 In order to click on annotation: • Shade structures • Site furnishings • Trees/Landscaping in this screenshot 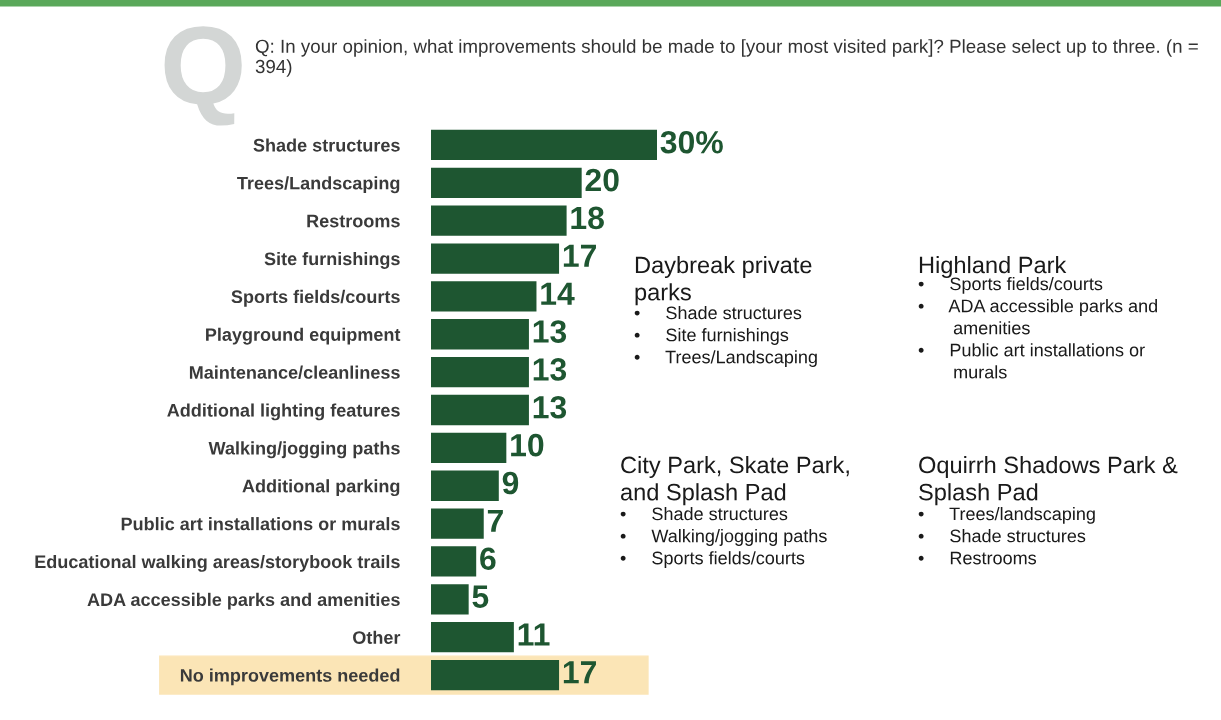, I will do `click(725, 336)`.